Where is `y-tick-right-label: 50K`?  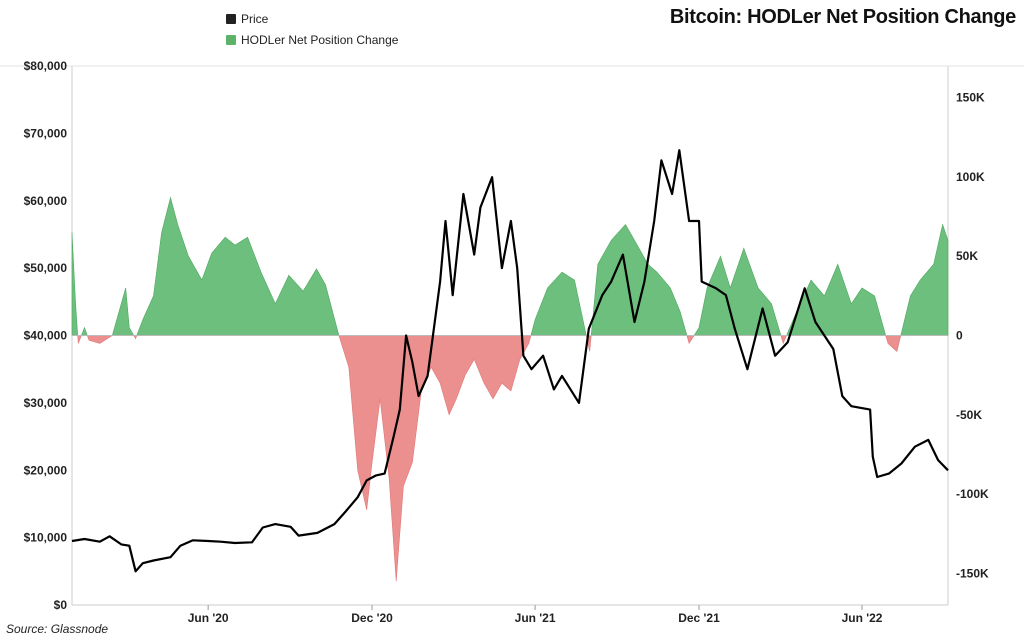
y-tick-right-label: 50K is located at coordinates (967, 256).